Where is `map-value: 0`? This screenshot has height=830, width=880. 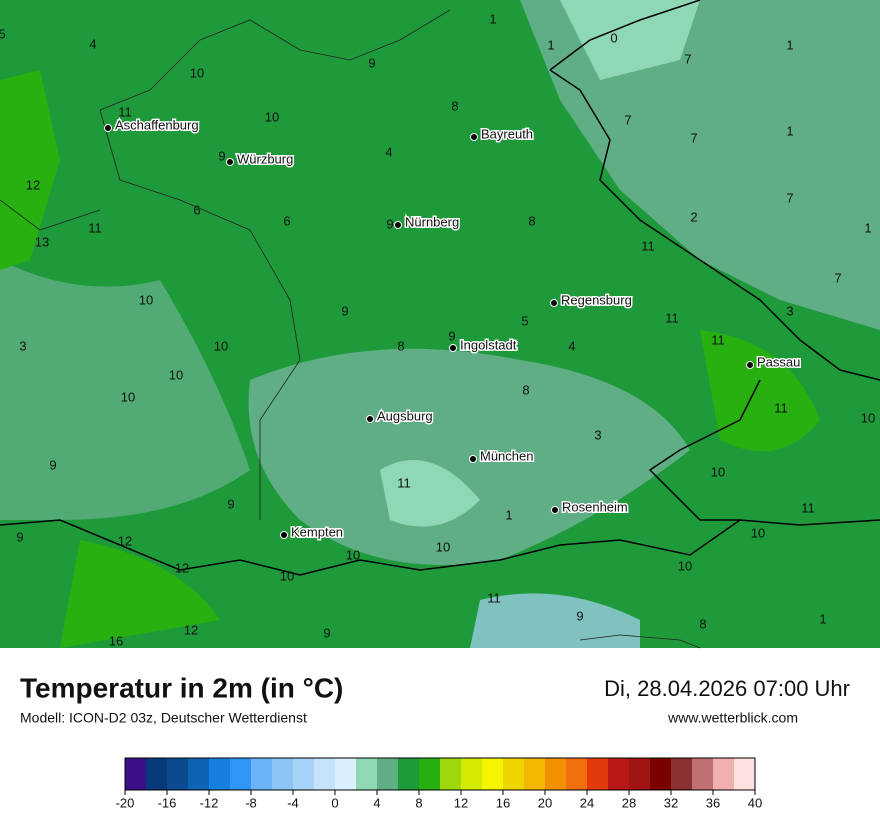
map-value: 0 is located at coordinates (613, 37).